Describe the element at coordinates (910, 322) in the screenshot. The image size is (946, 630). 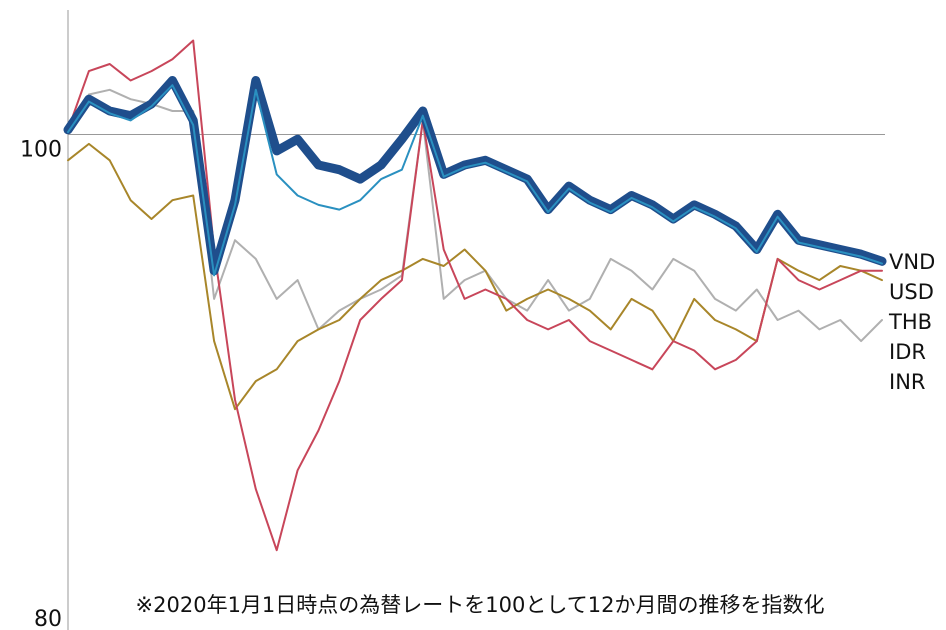
I see `series-label: THB` at that location.